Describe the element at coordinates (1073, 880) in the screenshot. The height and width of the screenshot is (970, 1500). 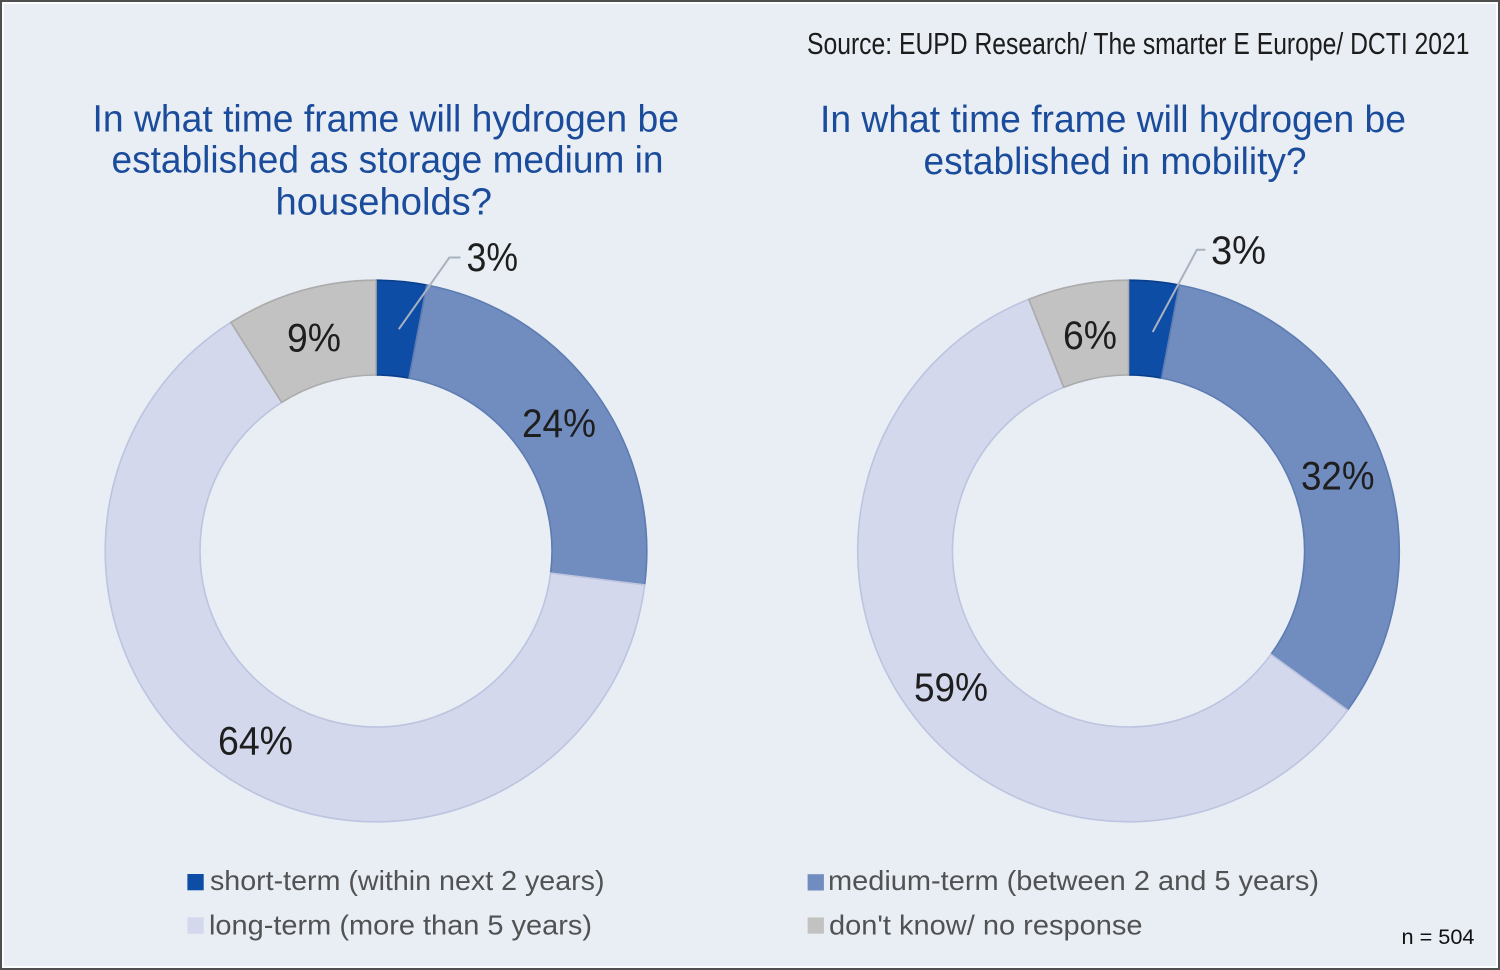
I see `svg-text:medium-term (between 2 and 5 y: medium-term (between 2 and 5 years)` at that location.